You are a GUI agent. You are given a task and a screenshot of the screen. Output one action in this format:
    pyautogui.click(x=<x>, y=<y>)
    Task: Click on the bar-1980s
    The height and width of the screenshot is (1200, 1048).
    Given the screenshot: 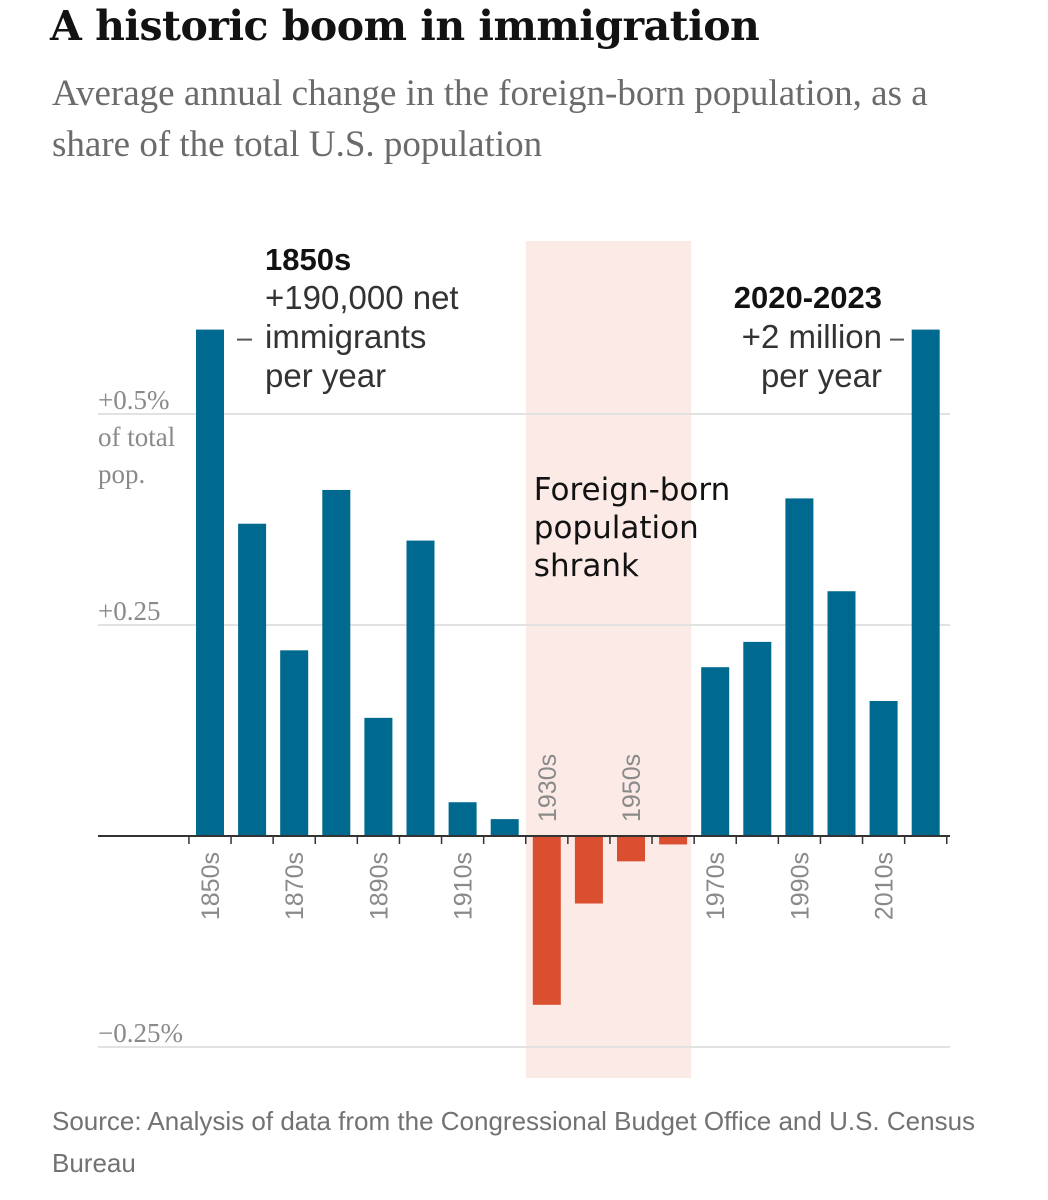 What is the action you would take?
    pyautogui.click(x=757, y=738)
    